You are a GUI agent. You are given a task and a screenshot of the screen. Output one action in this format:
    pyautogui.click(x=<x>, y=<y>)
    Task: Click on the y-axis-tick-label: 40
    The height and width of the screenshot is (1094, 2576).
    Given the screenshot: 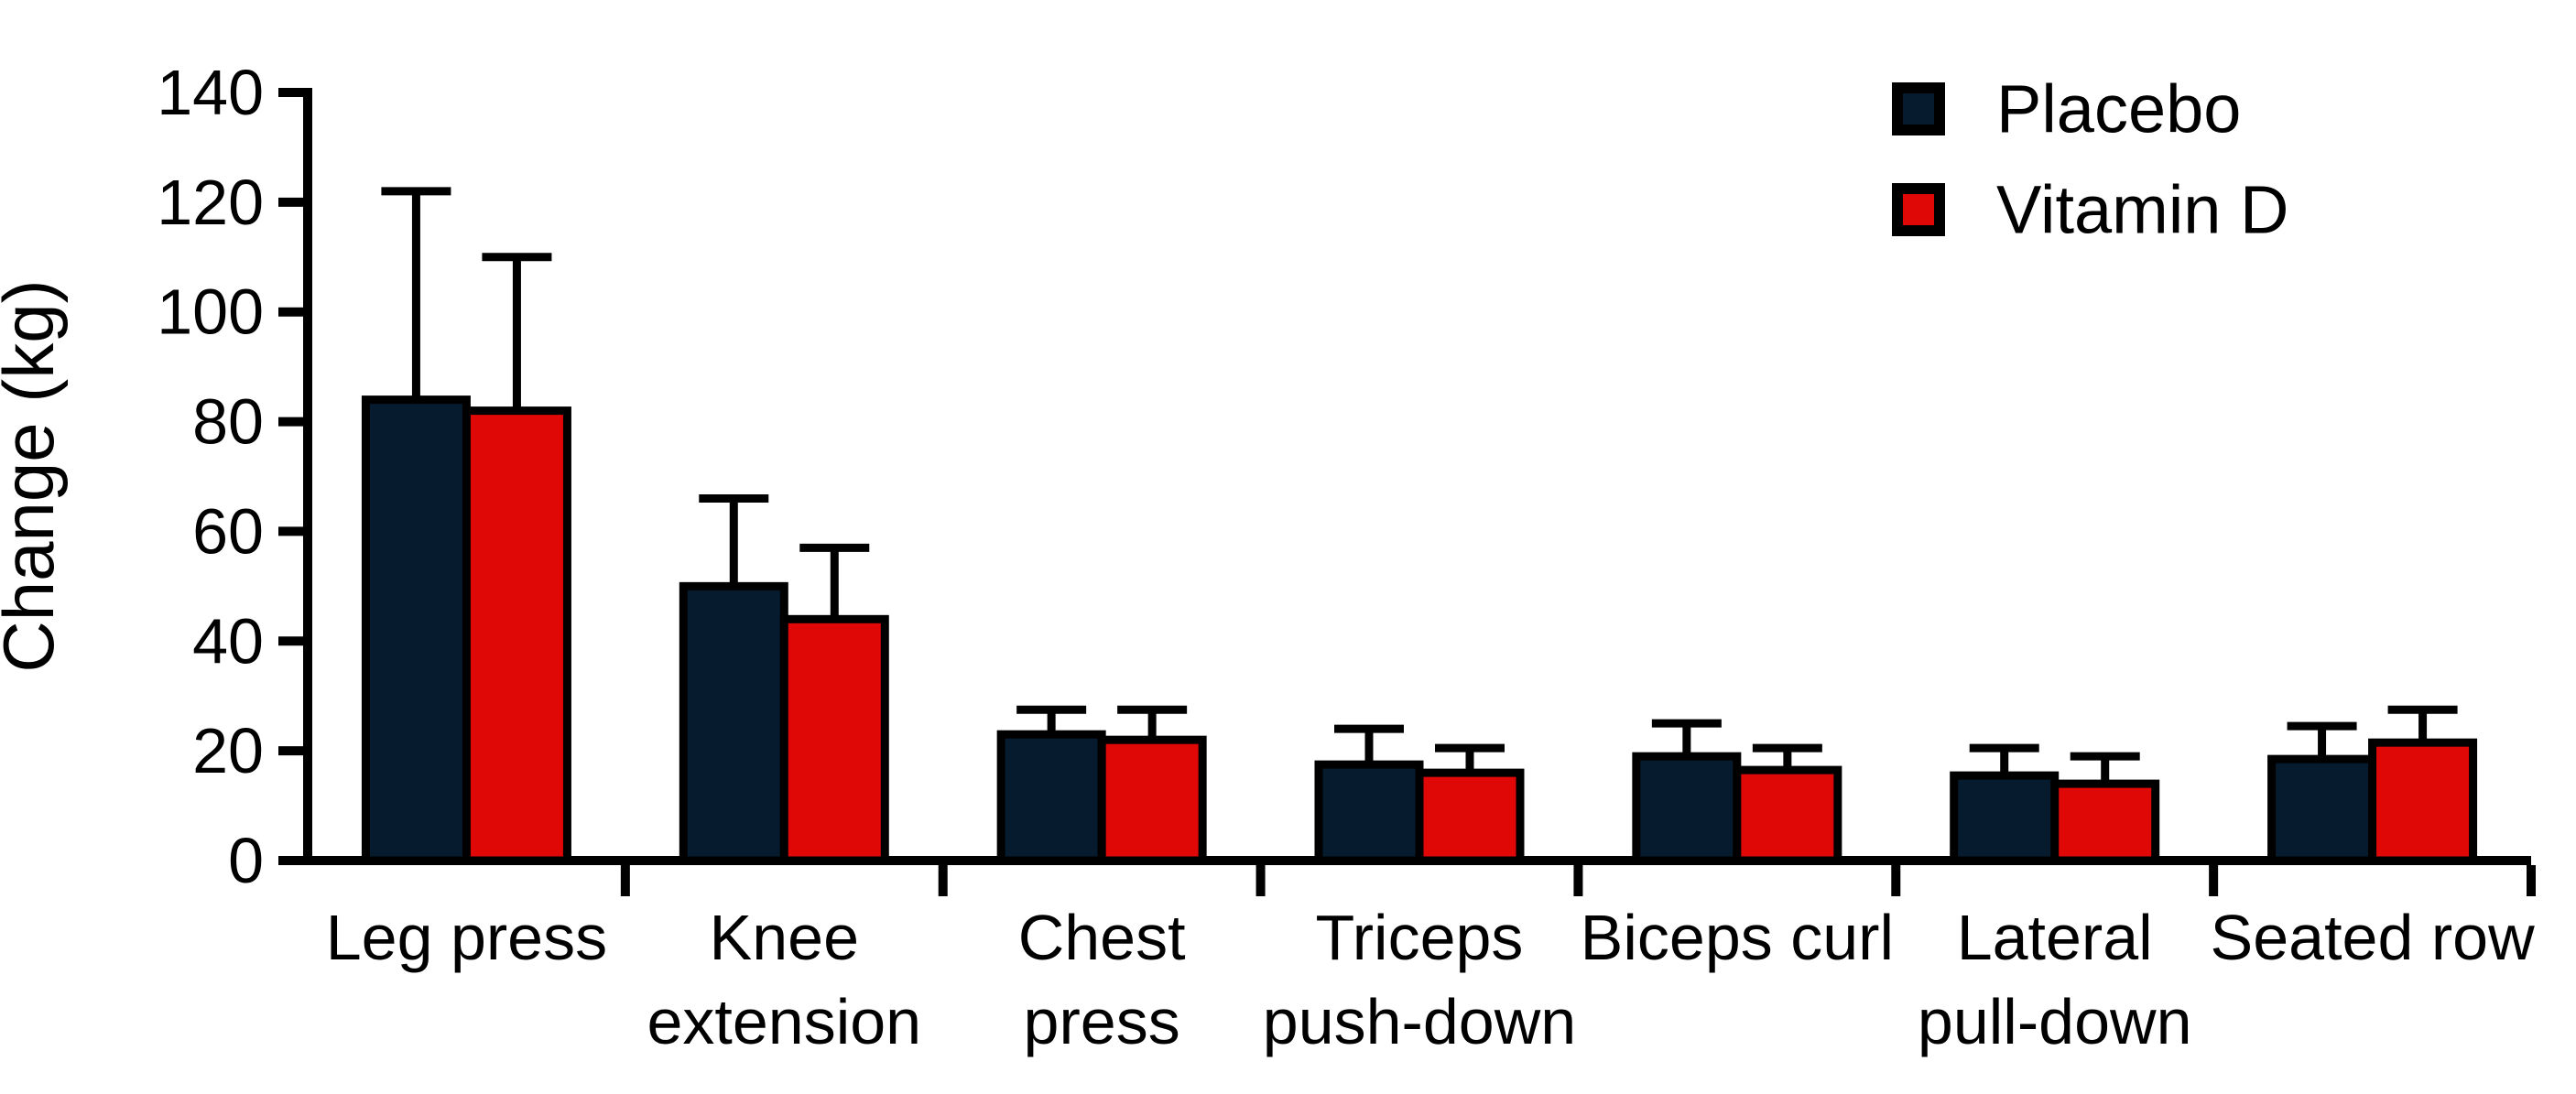 What is the action you would take?
    pyautogui.click(x=228, y=641)
    